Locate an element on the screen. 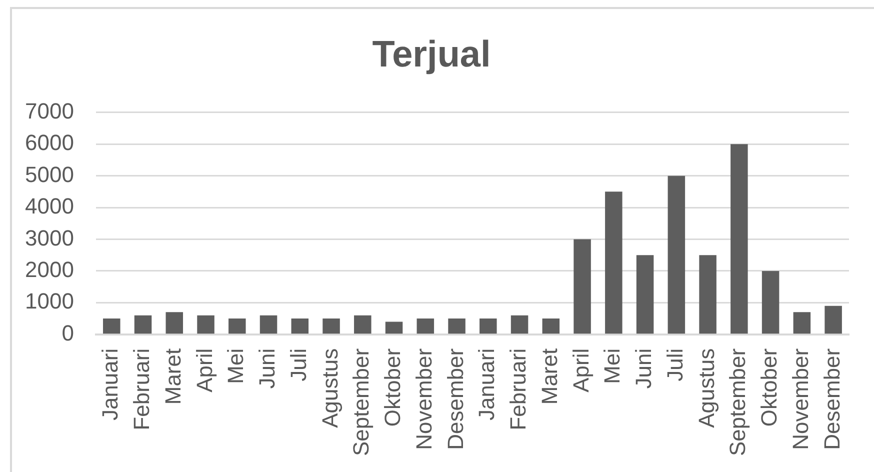 This screenshot has height=472, width=874. y-tick-label: 6000 is located at coordinates (49, 143).